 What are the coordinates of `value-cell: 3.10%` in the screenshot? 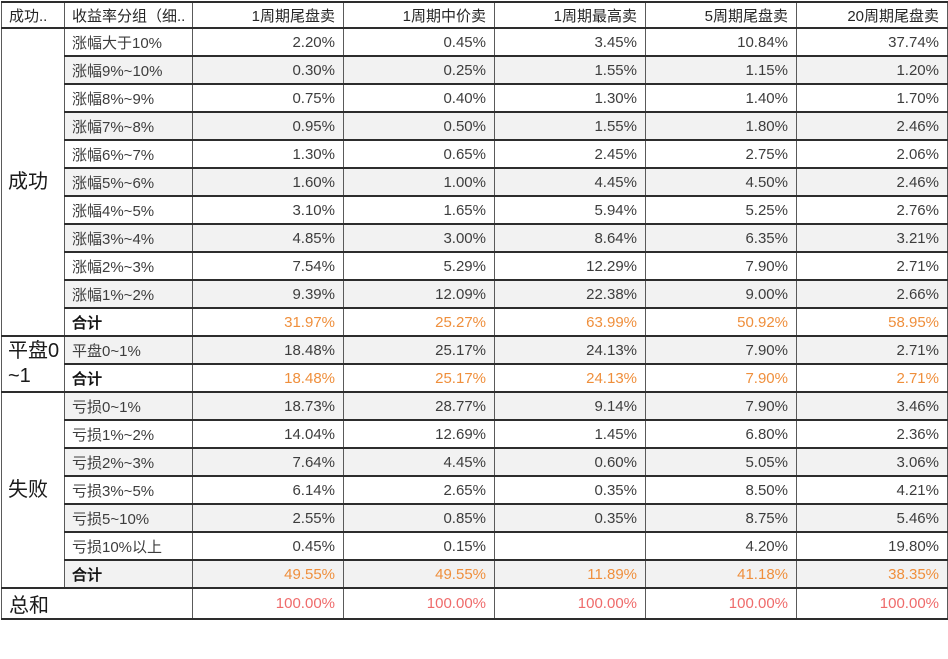 It's located at (268, 210).